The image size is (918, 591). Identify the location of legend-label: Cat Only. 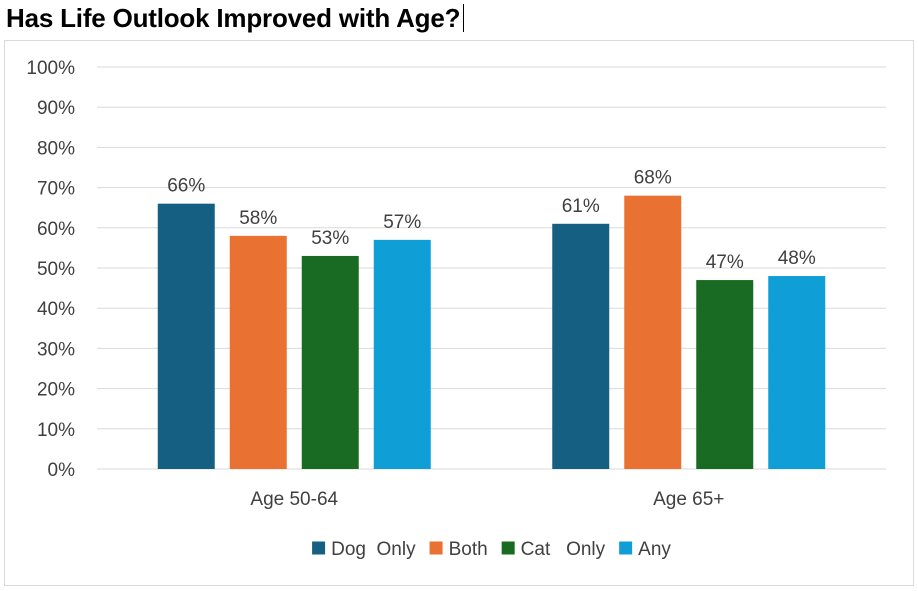
(563, 549).